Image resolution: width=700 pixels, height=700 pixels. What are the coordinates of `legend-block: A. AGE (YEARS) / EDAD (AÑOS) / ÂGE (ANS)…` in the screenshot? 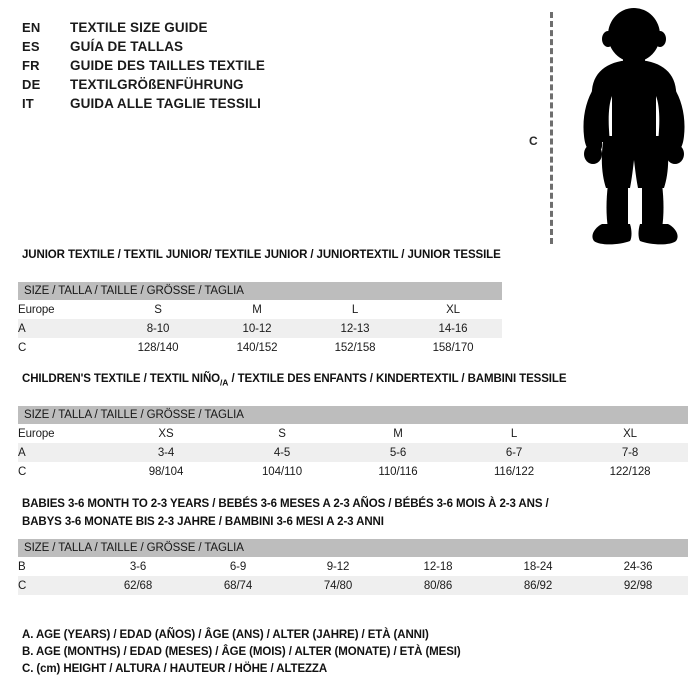 It's located at (282, 652).